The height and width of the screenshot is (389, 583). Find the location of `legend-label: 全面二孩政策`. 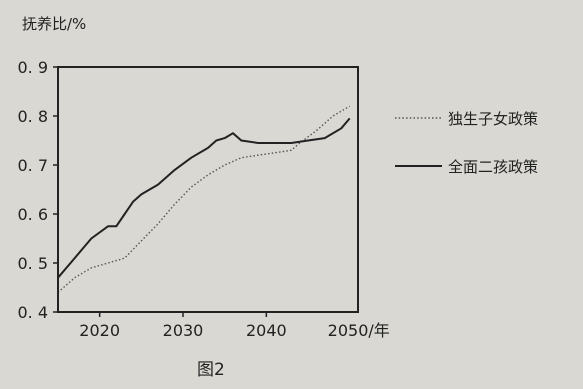

legend-label: 全面二孩政策 is located at coordinates (493, 167).